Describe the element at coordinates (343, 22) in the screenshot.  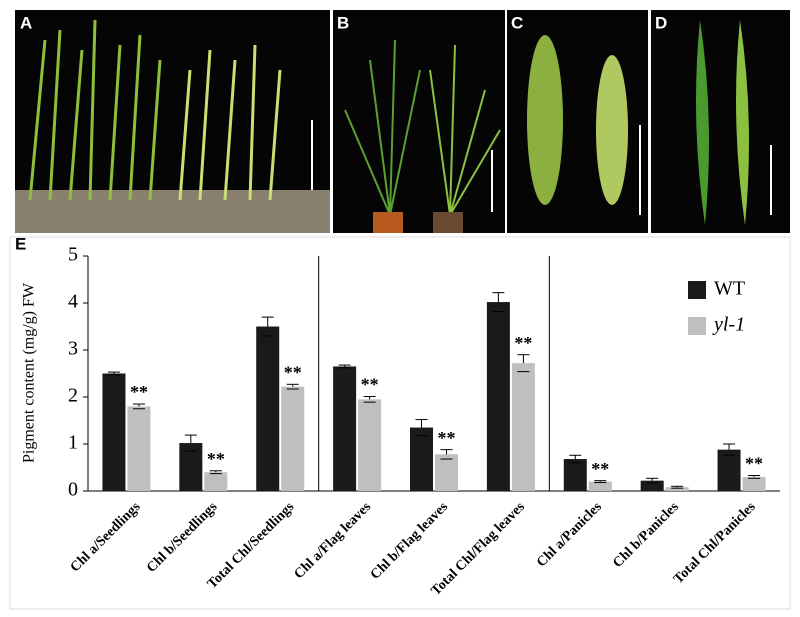
I see `panel-label: B` at that location.